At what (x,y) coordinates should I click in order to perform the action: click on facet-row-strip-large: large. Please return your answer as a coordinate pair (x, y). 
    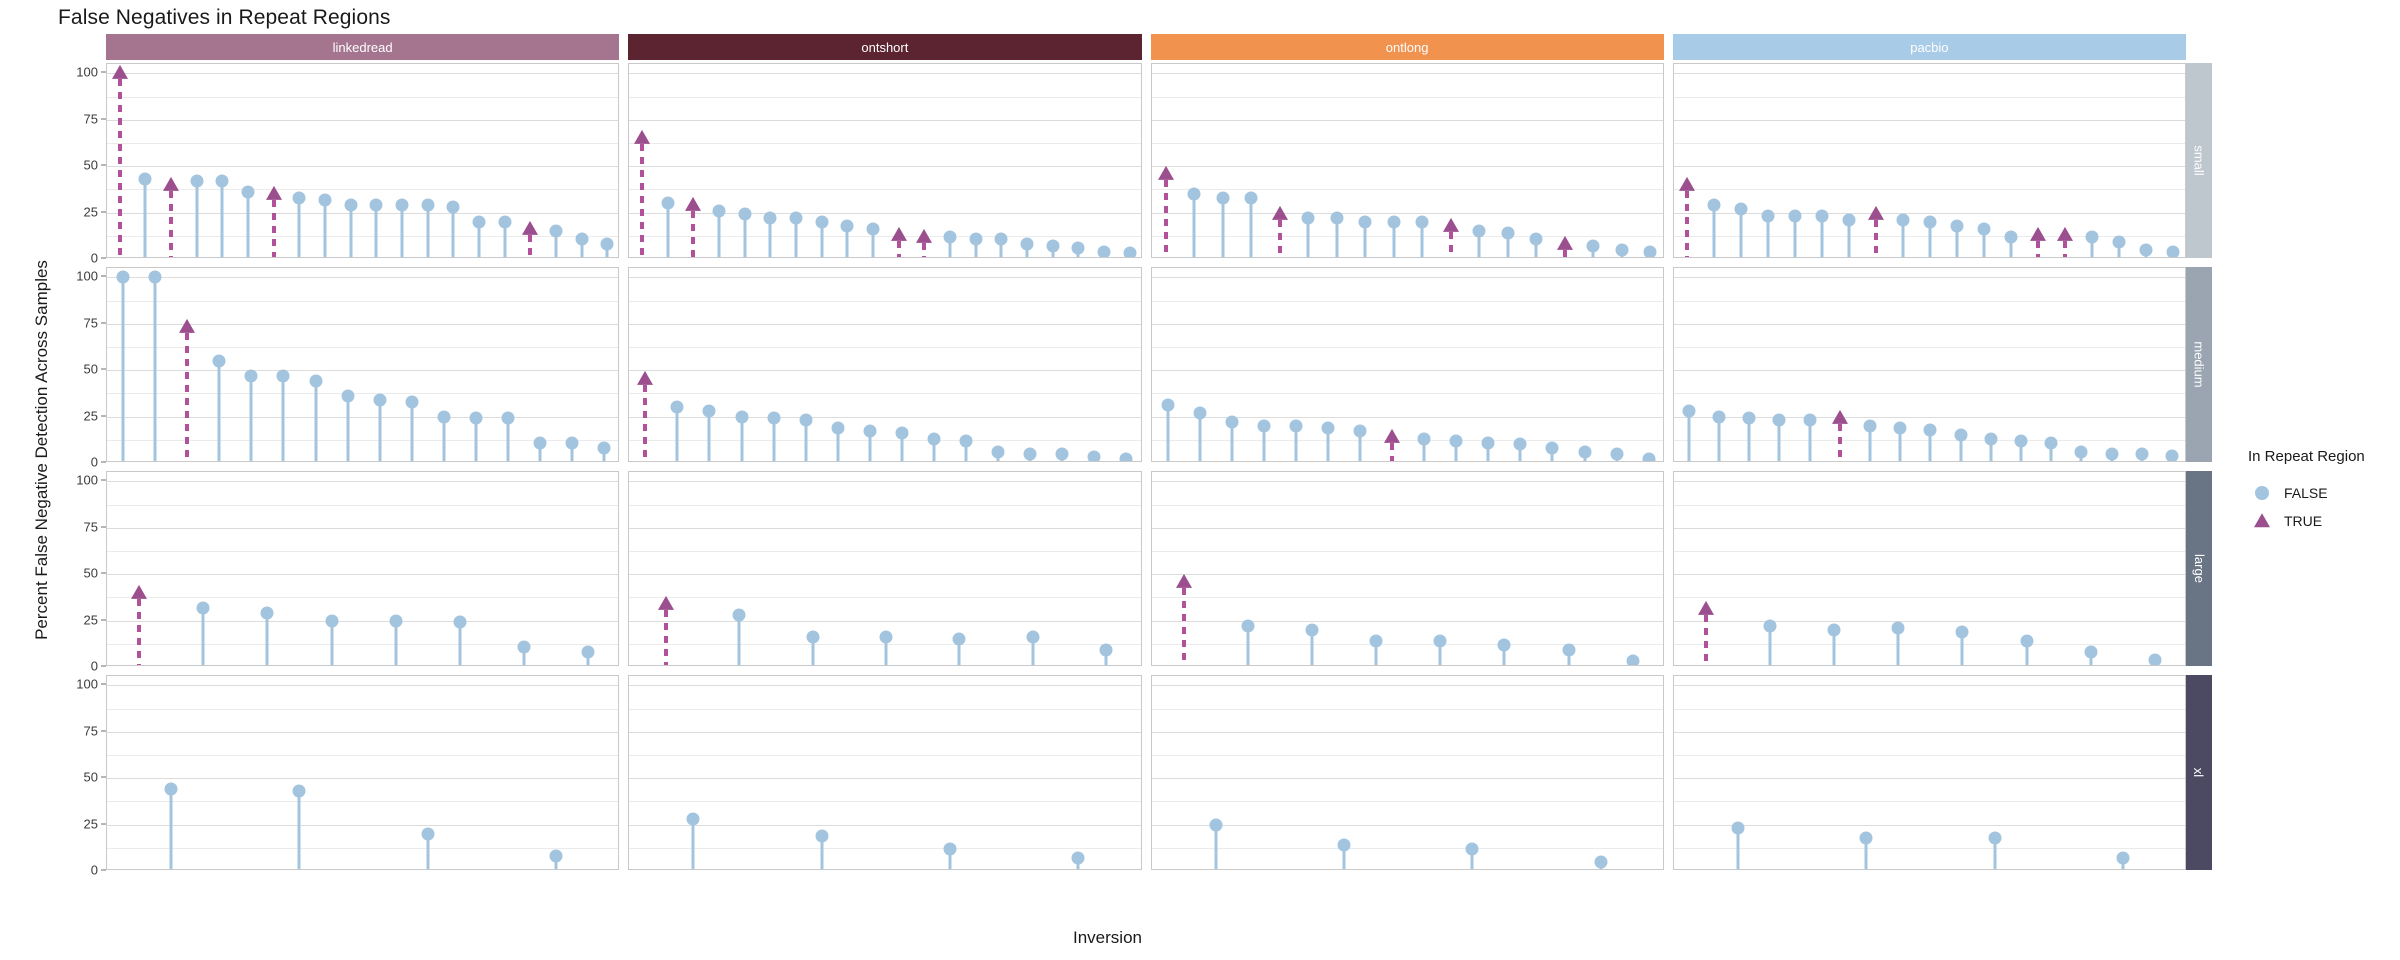
    Looking at the image, I should click on (2199, 568).